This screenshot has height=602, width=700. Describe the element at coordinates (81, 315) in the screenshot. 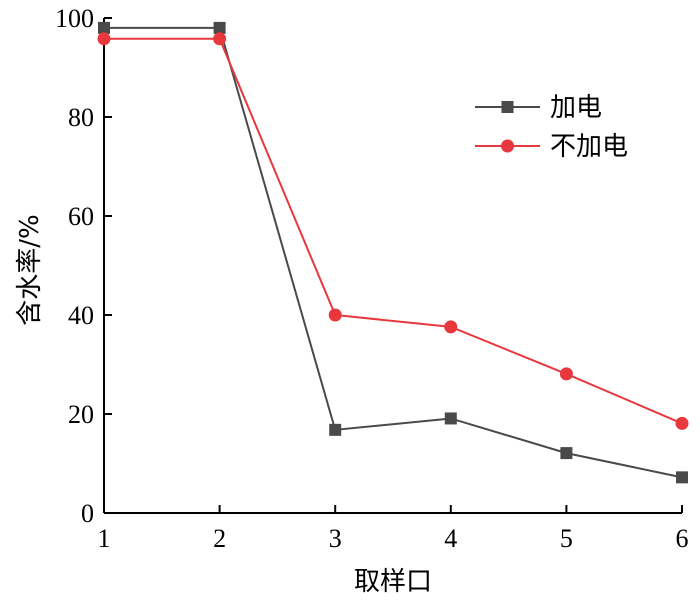

I see `y-tick-label: 40` at that location.